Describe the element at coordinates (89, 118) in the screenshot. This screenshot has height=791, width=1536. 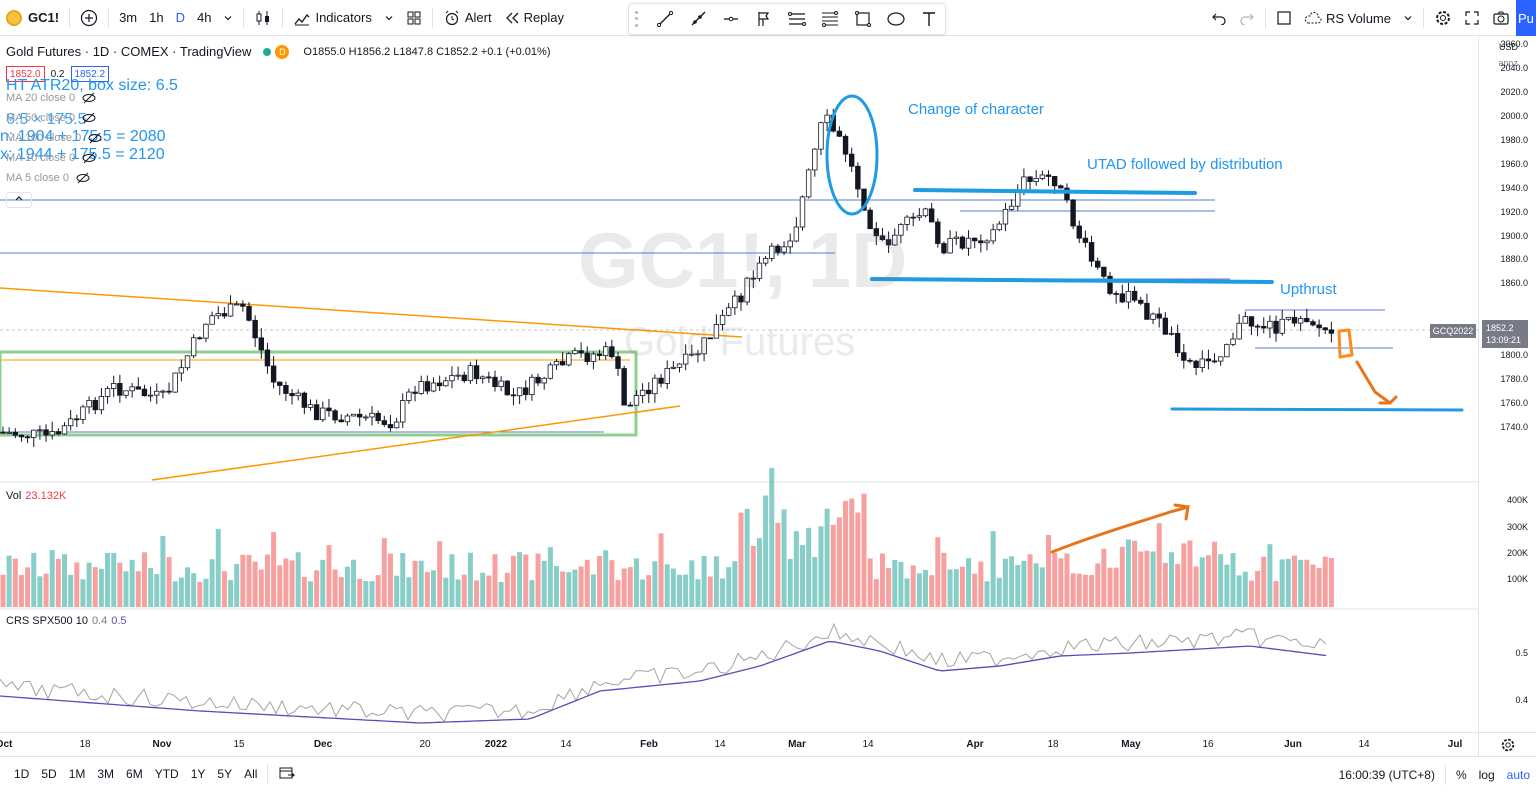
I see `eye-hidden-icon` at that location.